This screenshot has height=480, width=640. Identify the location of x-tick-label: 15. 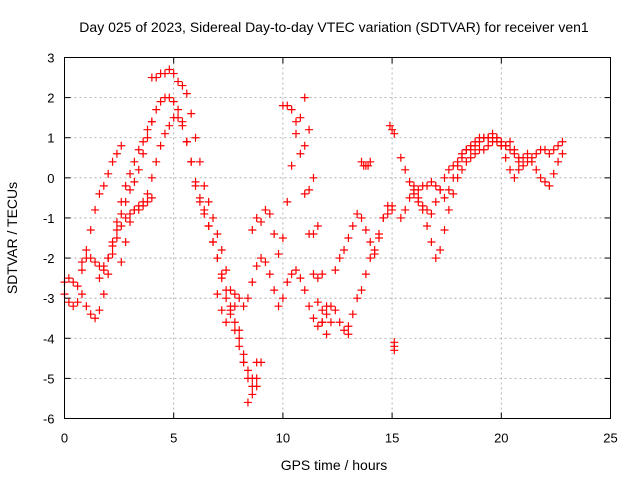
(392, 438).